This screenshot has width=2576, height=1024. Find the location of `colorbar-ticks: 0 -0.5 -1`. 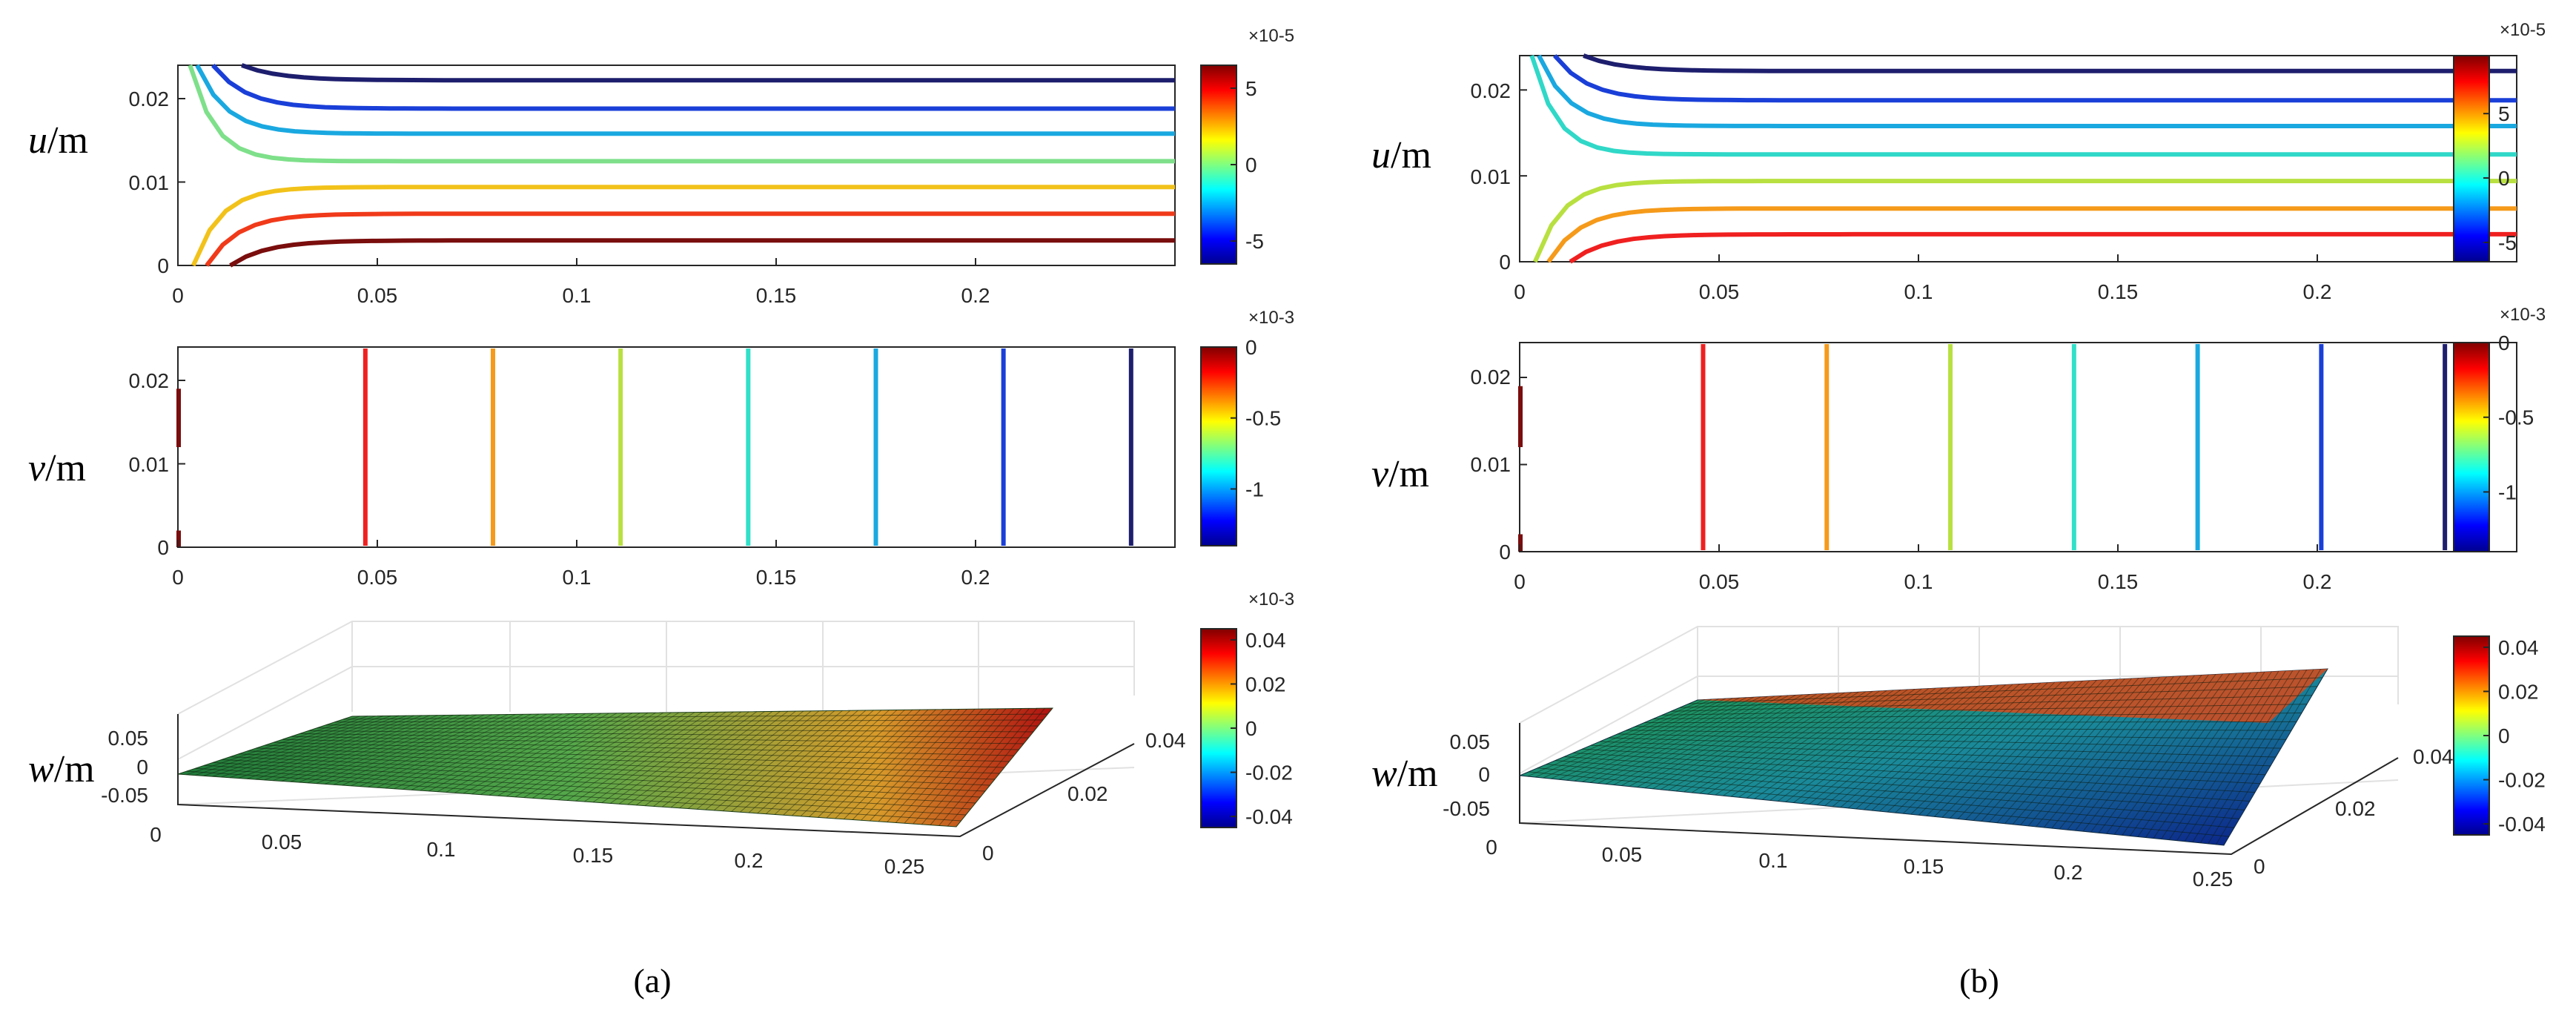

colorbar-ticks: 0 -0.5 -1 is located at coordinates (1256, 418).